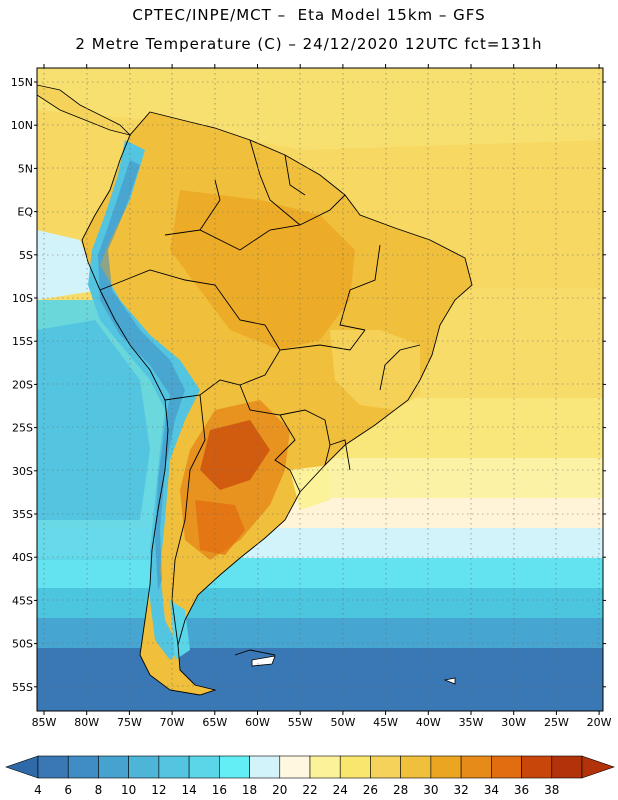 The height and width of the screenshot is (800, 618). Describe the element at coordinates (25, 168) in the screenshot. I see `lat-label: 5N` at that location.